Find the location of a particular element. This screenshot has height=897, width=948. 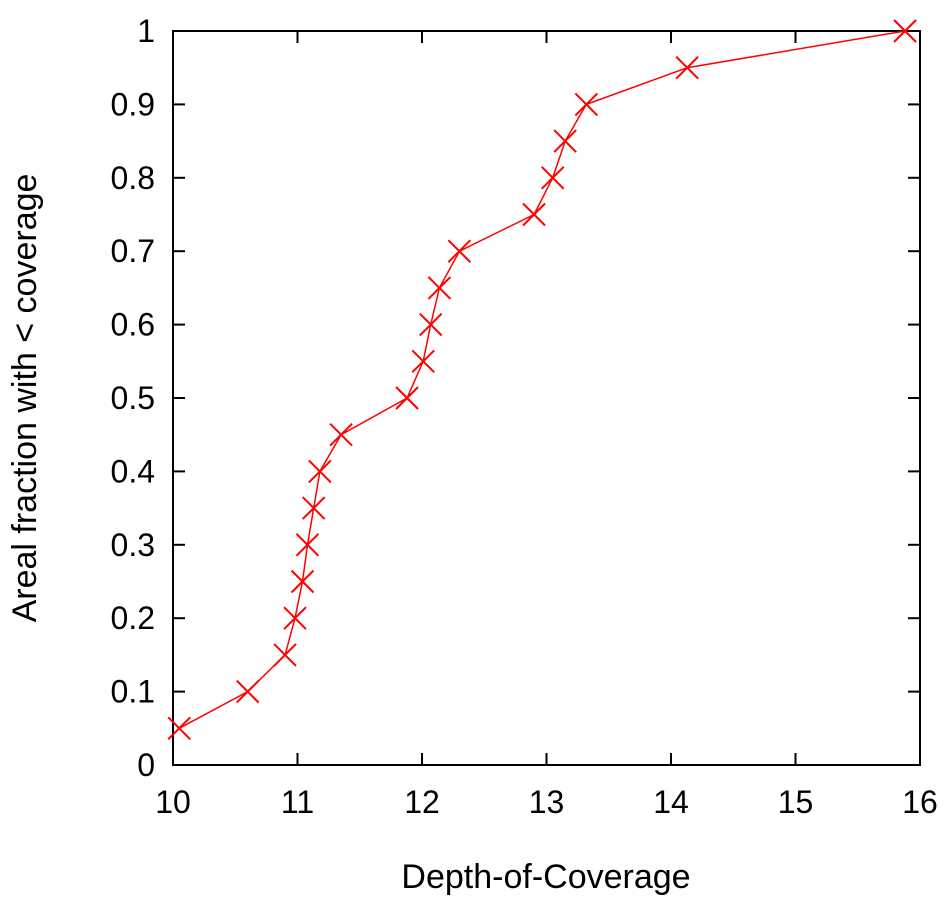

y-tick-label: 0.8 is located at coordinates (133, 178).